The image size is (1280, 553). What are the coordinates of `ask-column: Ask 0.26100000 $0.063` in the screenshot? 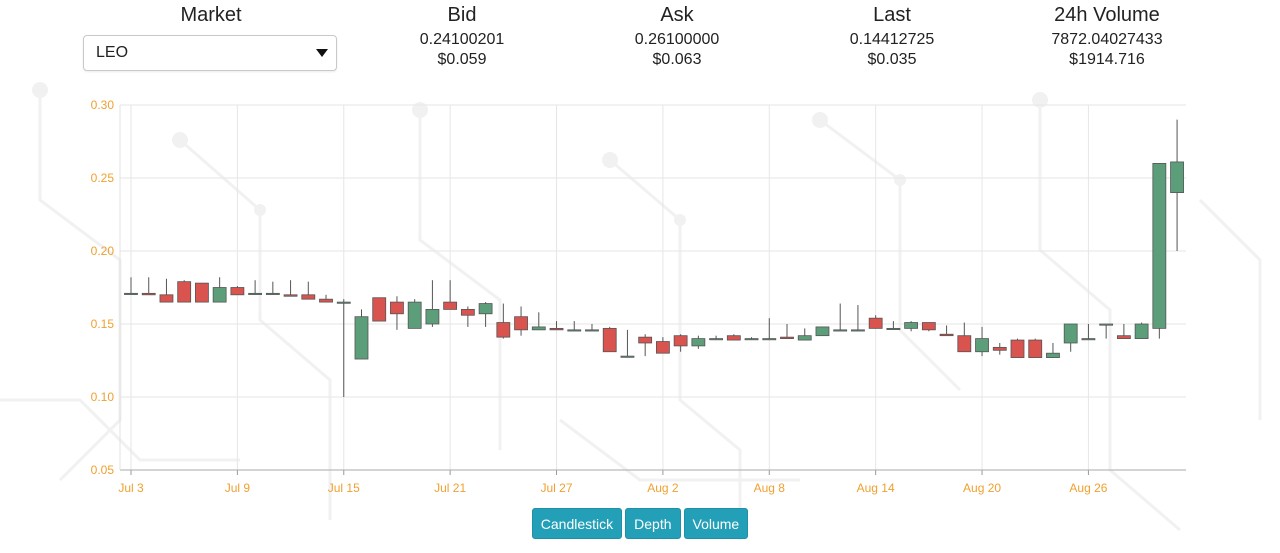 It's located at (677, 37).